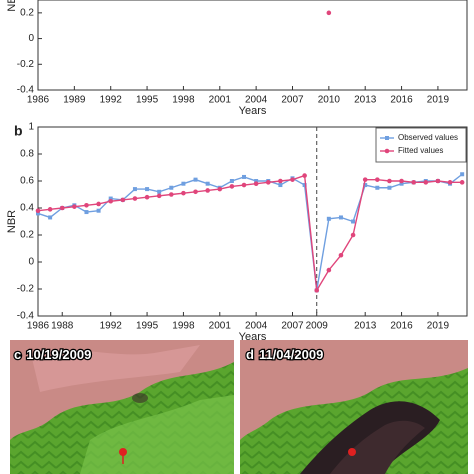  What do you see at coordinates (18, 131) in the screenshot?
I see `panel-label: b` at bounding box center [18, 131].